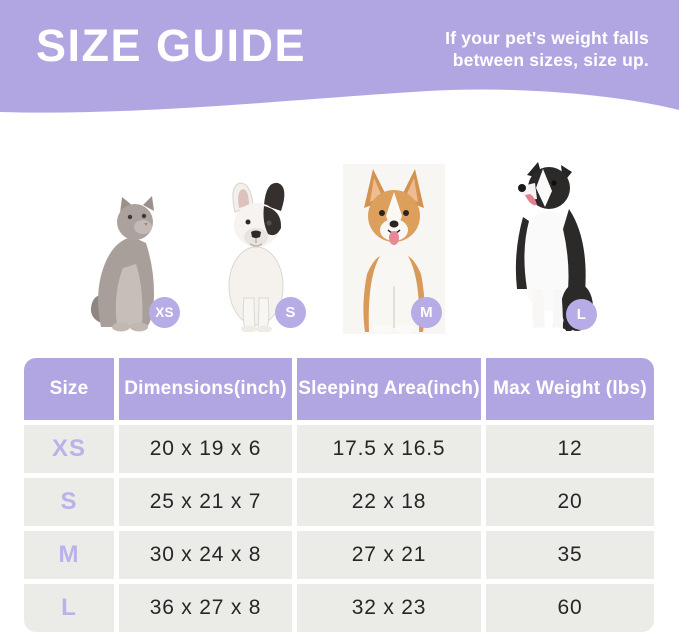  What do you see at coordinates (547, 38) in the screenshot?
I see `size-up-note-line1: If your pet's weight falls` at bounding box center [547, 38].